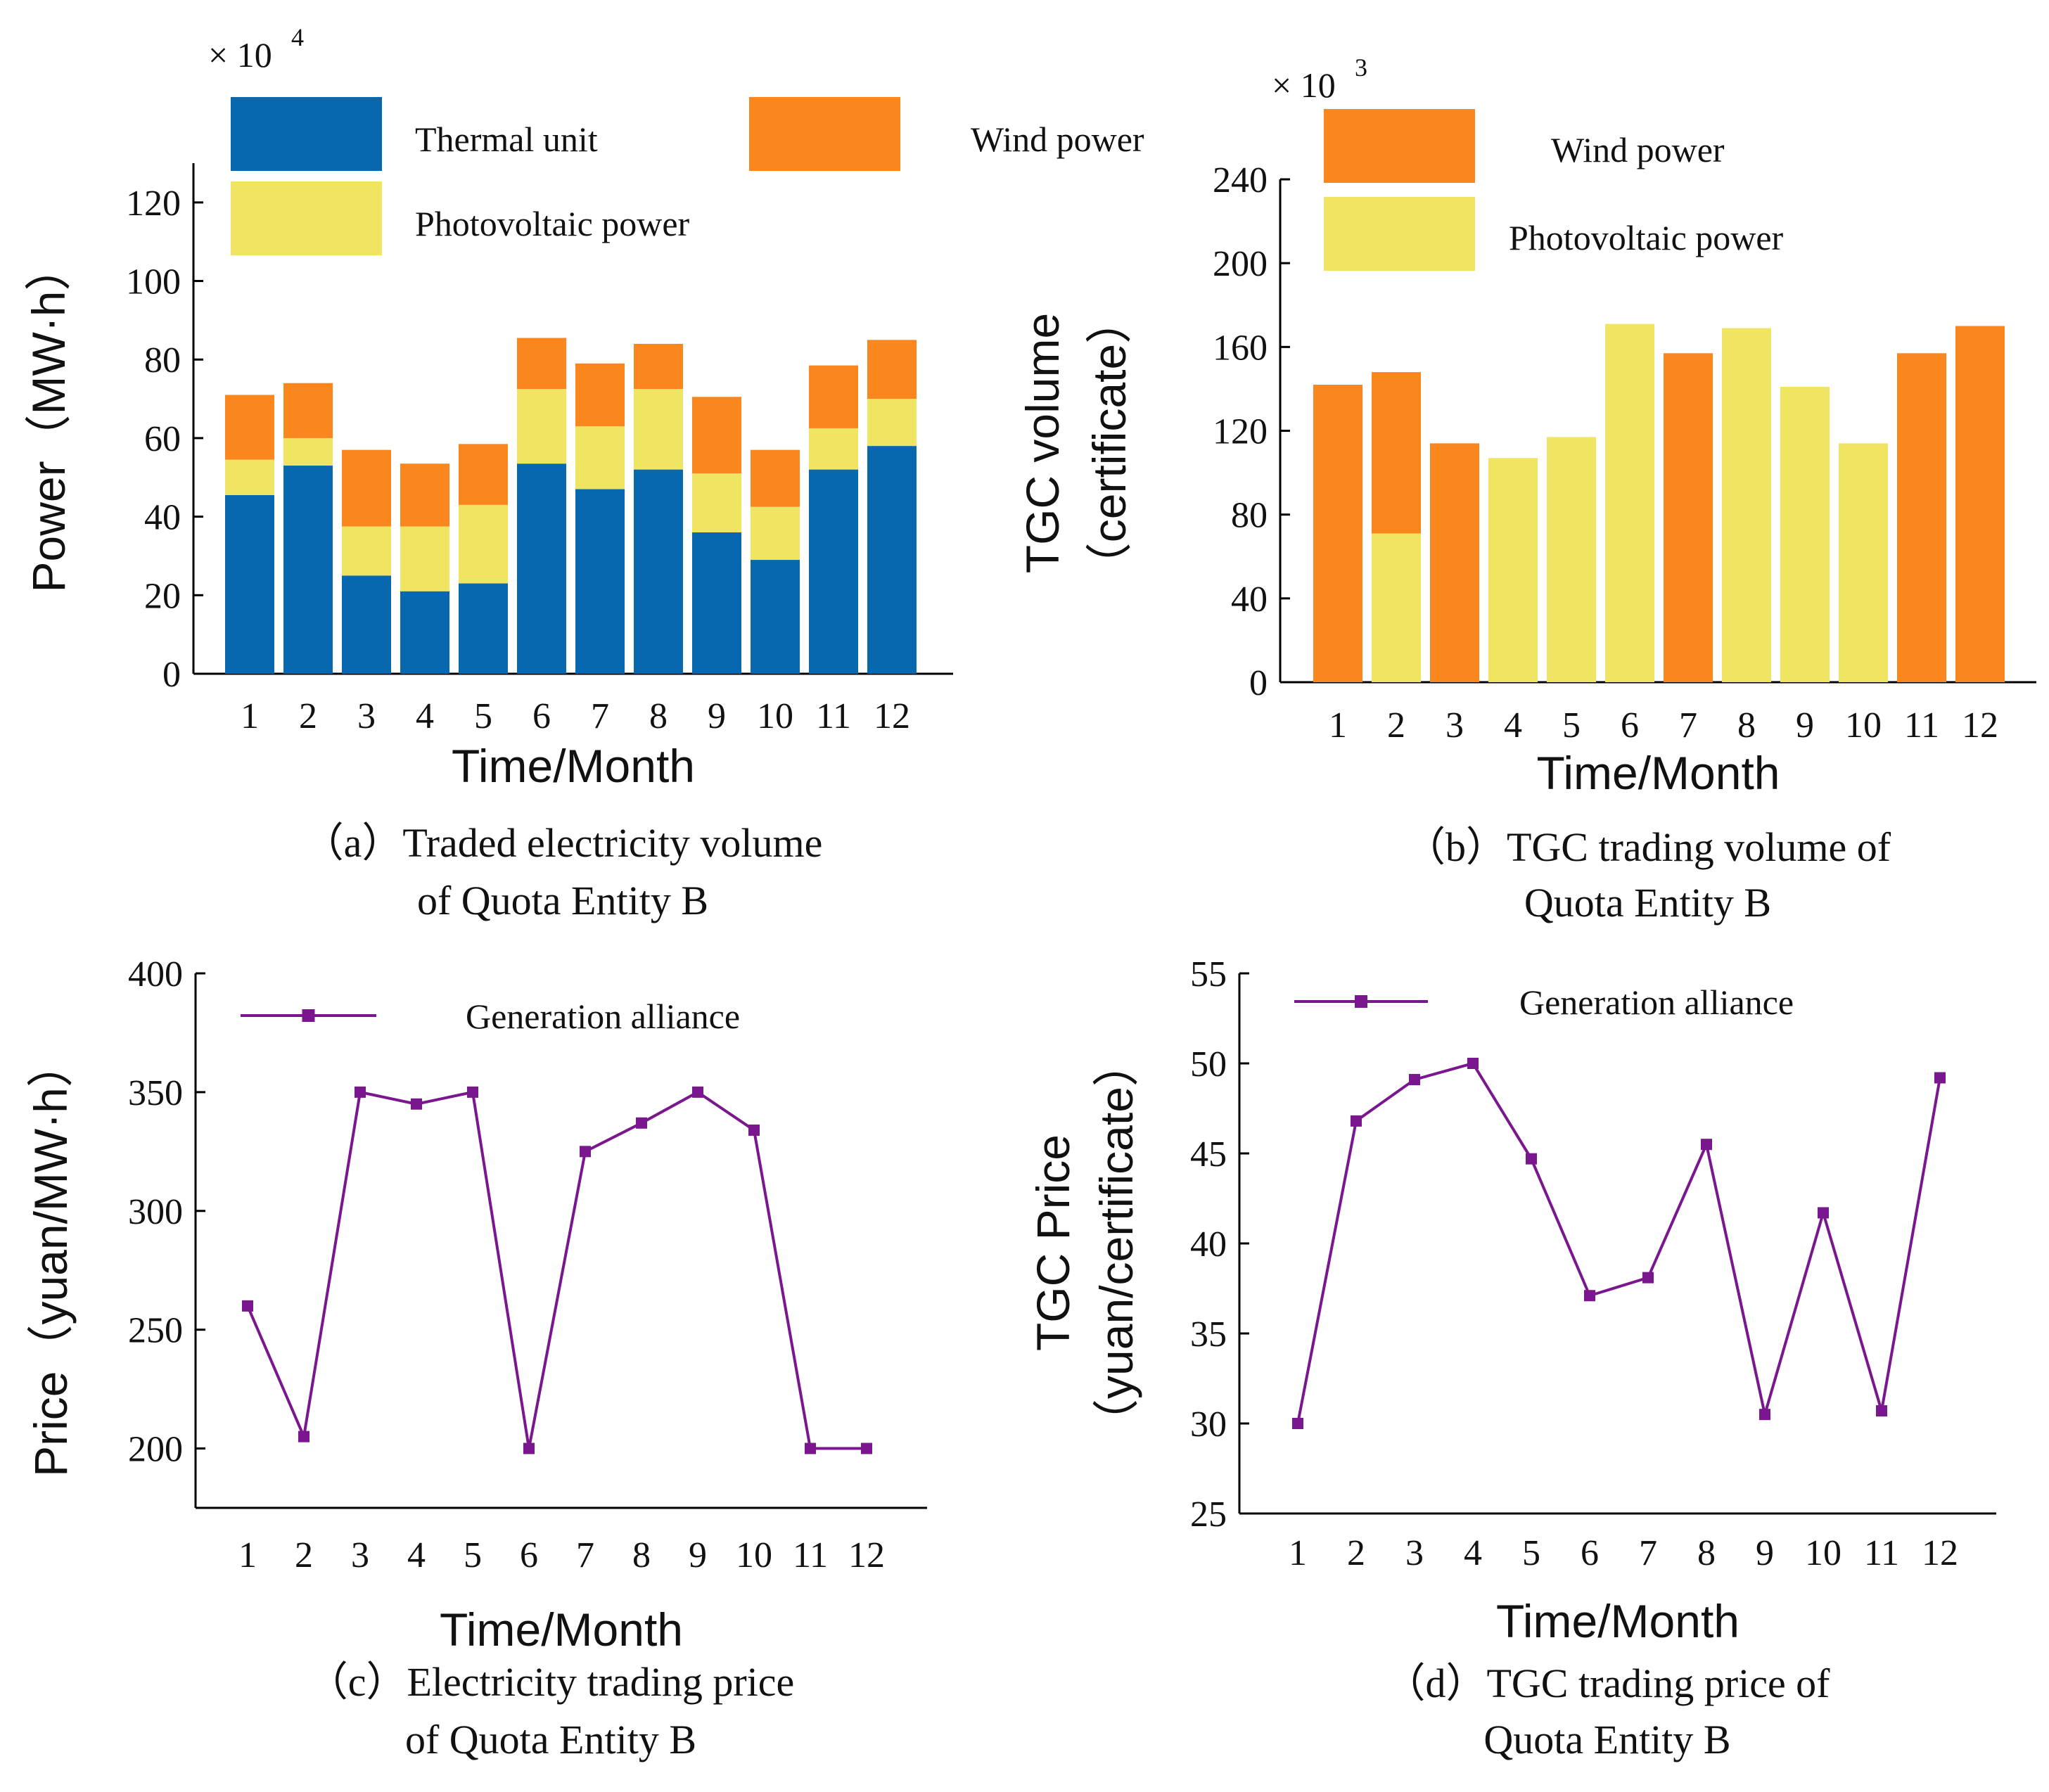 This screenshot has height=1792, width=2049. Describe the element at coordinates (1356, 1553) in the screenshot. I see `x-tick-label: 2` at that location.